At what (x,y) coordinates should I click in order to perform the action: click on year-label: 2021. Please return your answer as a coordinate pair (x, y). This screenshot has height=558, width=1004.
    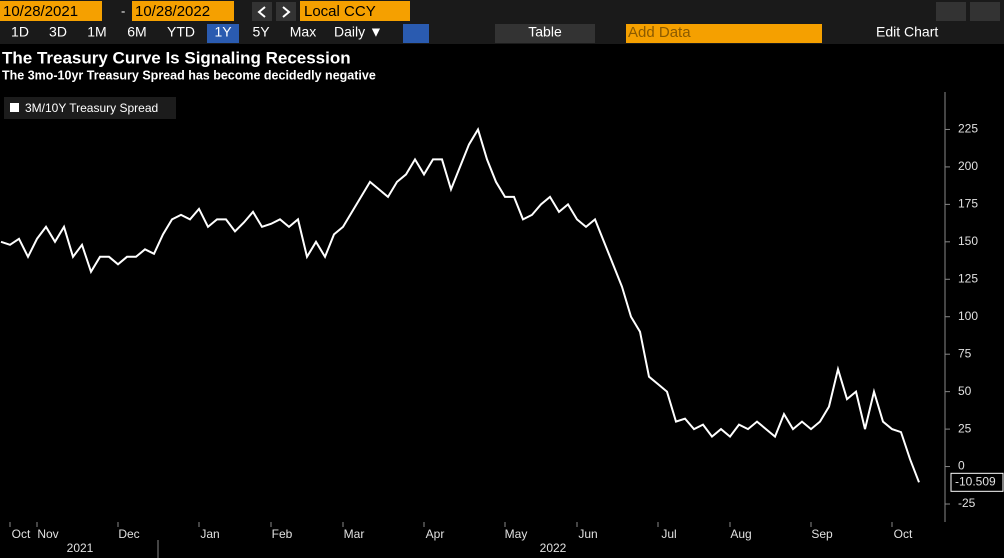
    Looking at the image, I should click on (80, 548).